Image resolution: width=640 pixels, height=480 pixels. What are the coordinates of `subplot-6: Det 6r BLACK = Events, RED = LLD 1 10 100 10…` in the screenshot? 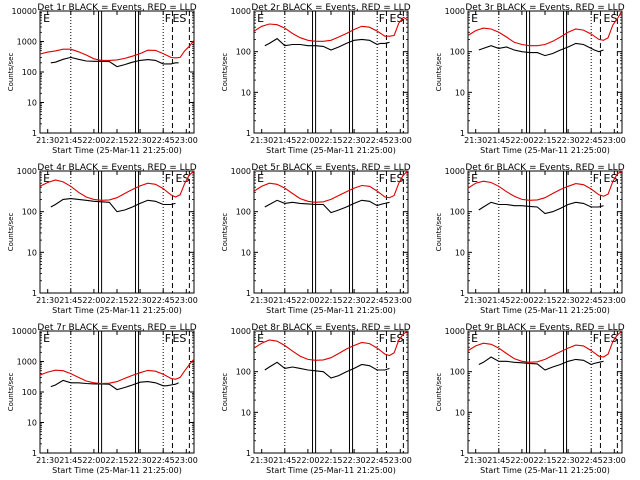 It's located at (530, 239).